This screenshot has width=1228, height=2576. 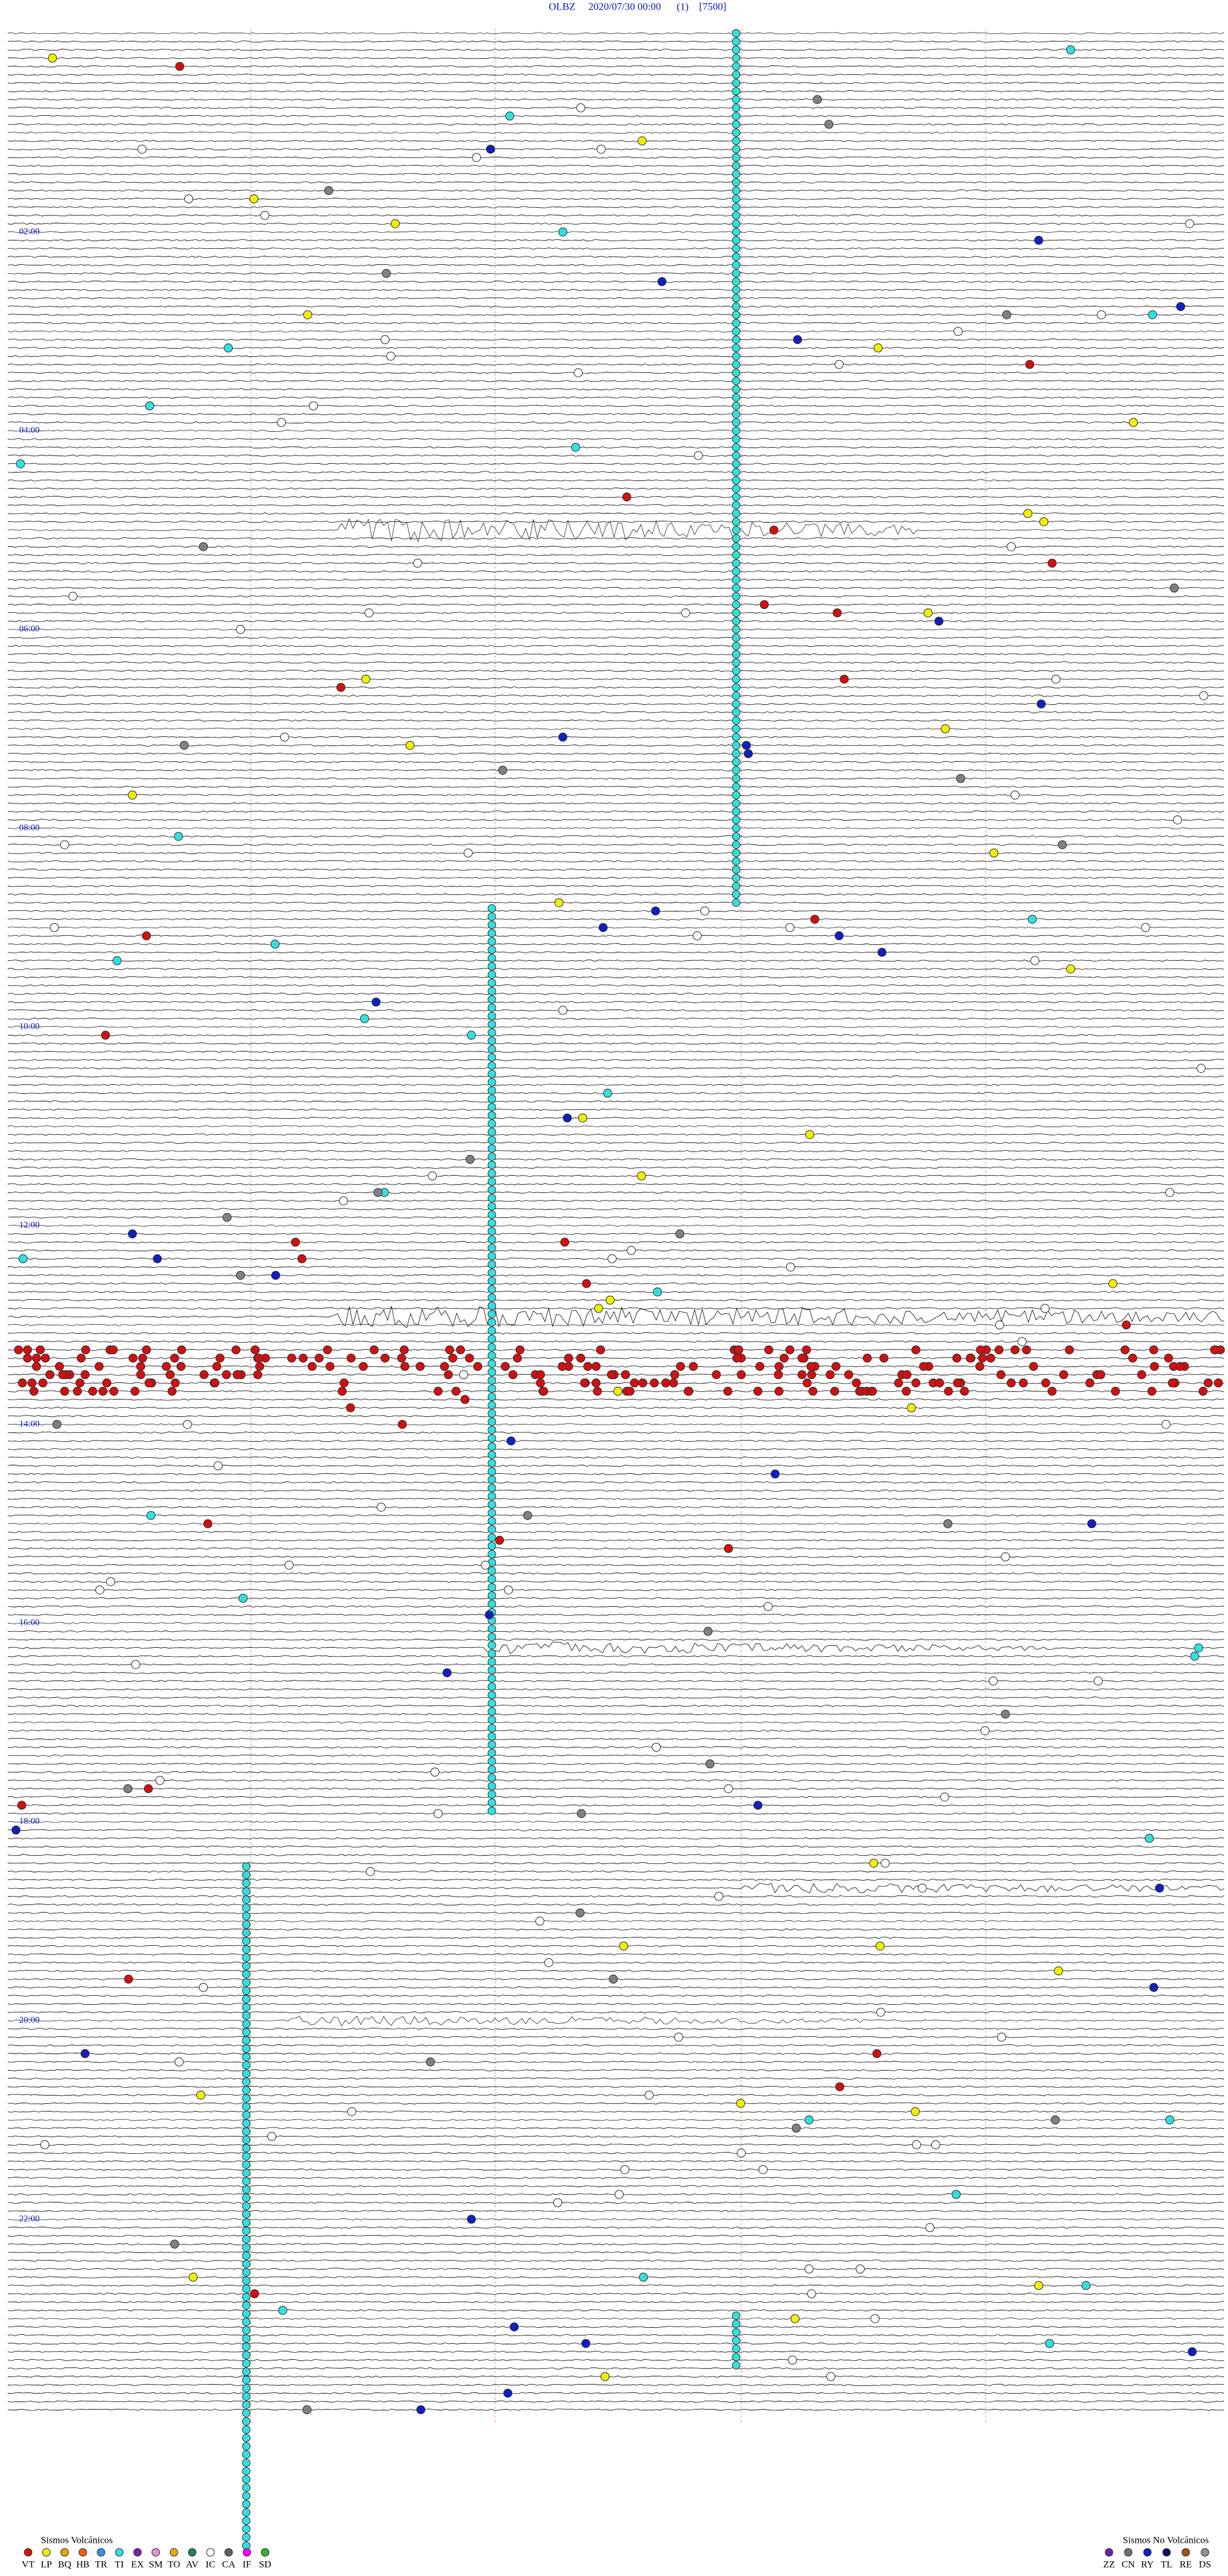 I want to click on legend-swatch, so click(x=265, y=2552).